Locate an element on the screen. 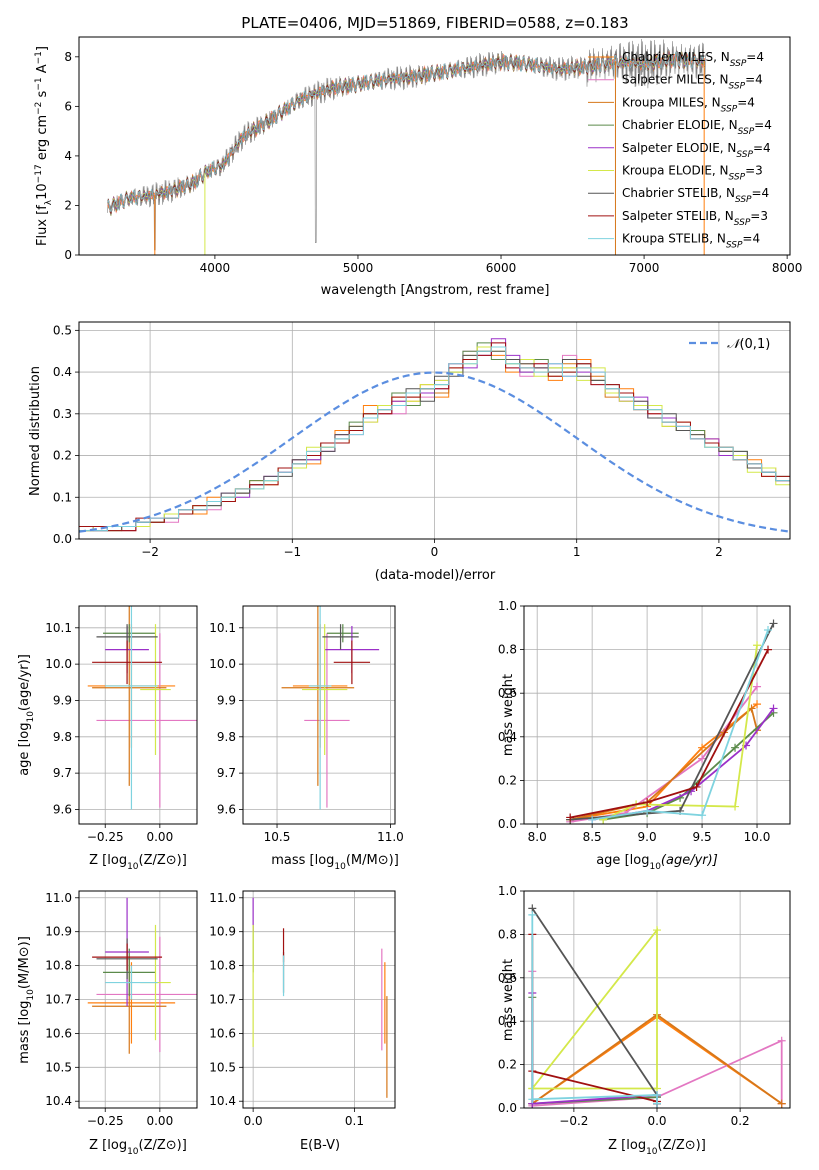  panel-x-label: E(B-V) is located at coordinates (320, 1145).